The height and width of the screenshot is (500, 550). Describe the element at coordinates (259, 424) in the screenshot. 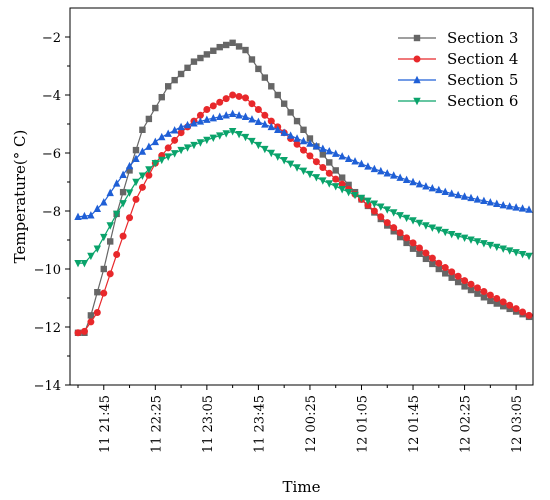

I see `x-tick-label: 11 23:45` at that location.